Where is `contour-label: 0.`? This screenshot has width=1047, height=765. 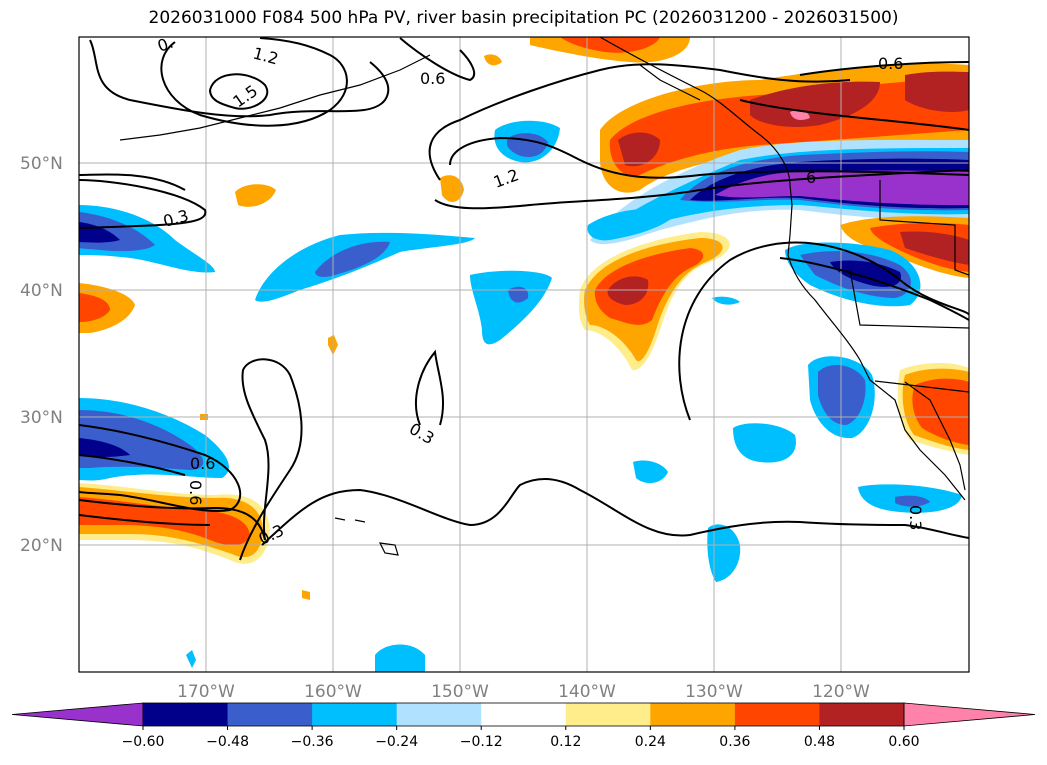
contour-label: 0. is located at coordinates (165, 44).